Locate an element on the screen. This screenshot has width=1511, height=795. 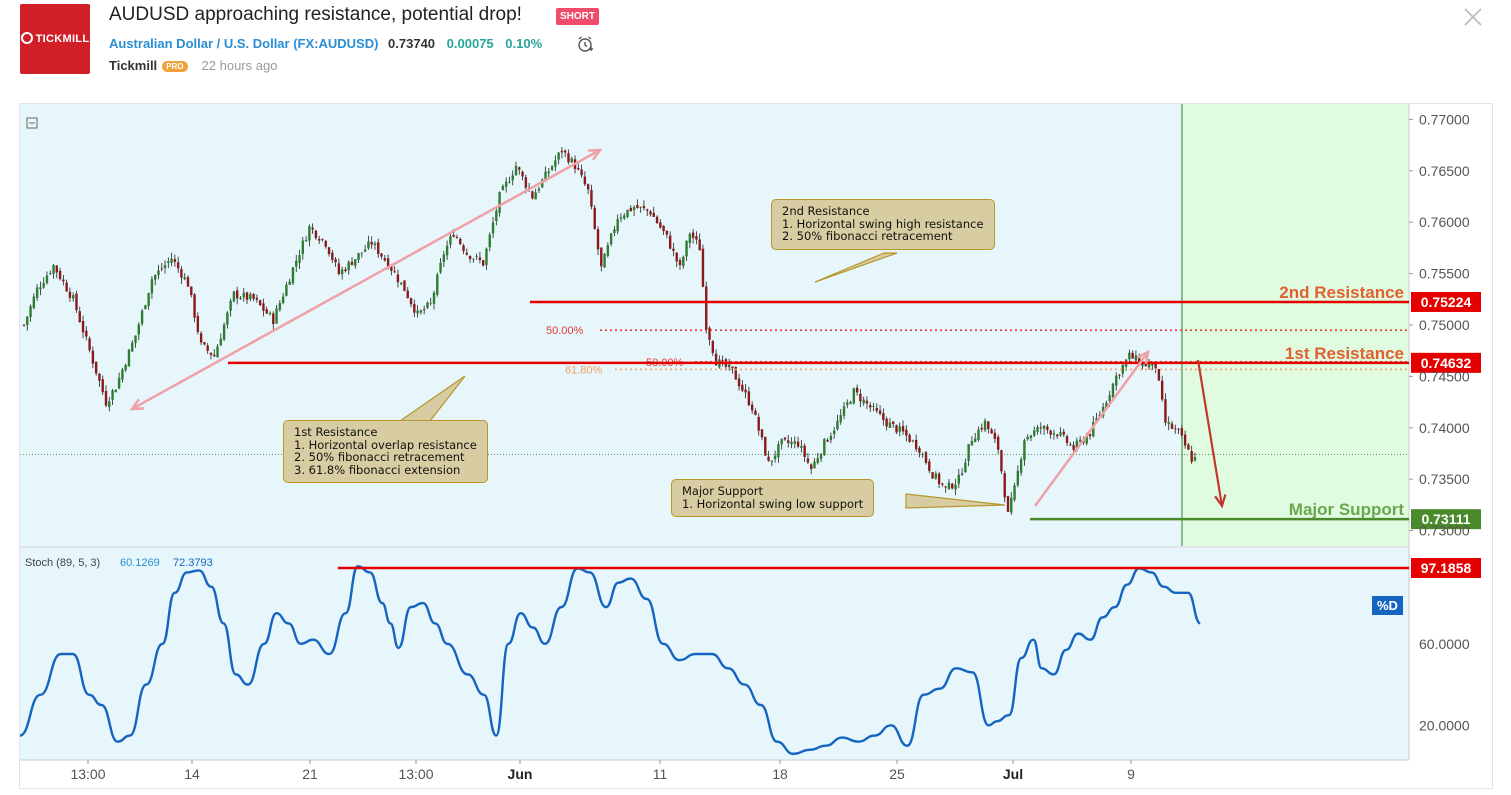
stoch-d-value: 72.3793 is located at coordinates (193, 563).